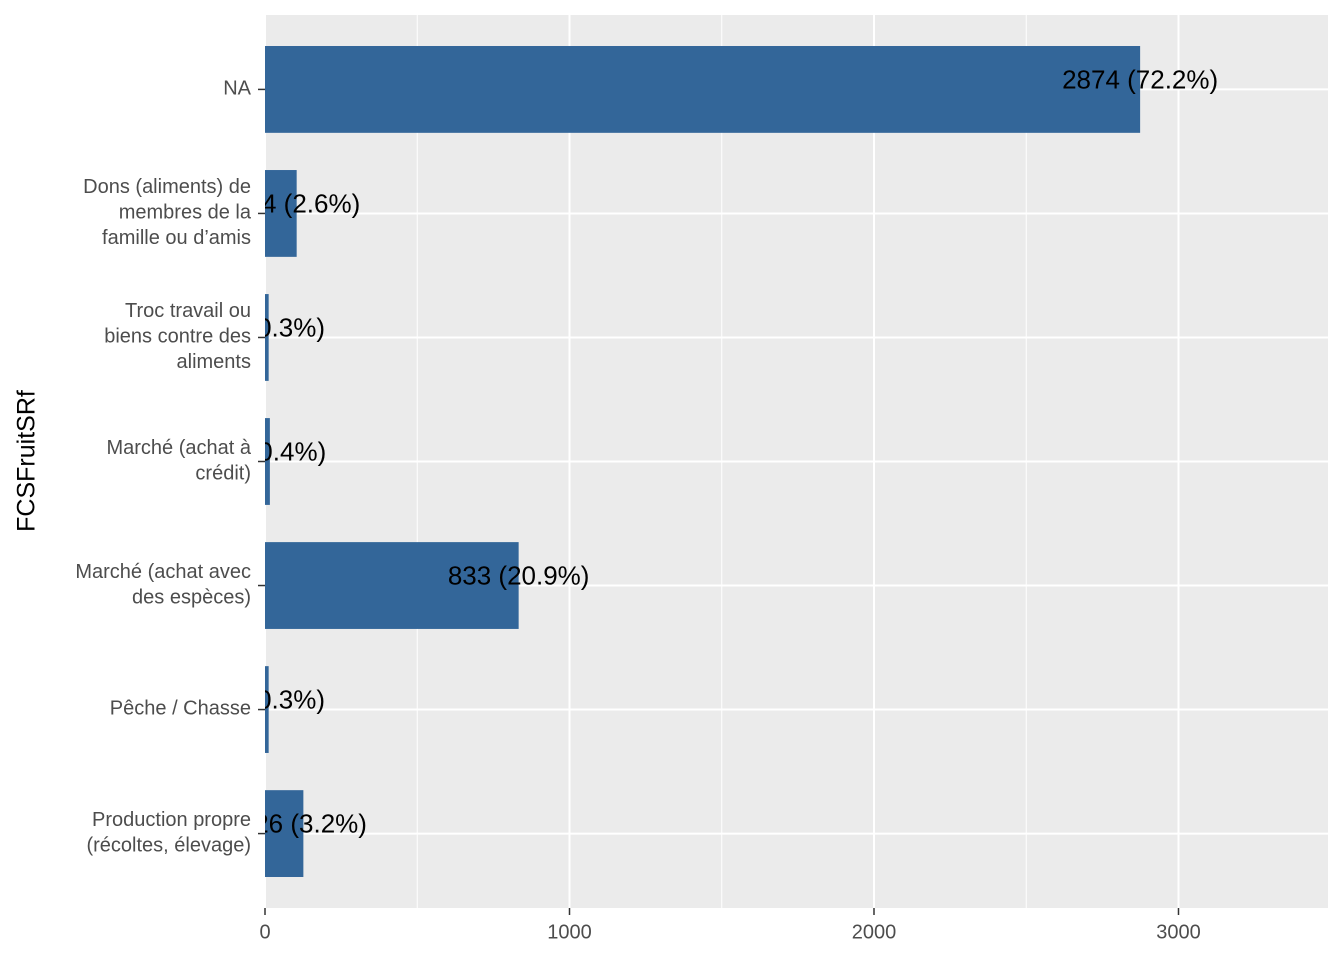  I want to click on y-tick-label: Marché (achat à crédit), so click(178, 461).